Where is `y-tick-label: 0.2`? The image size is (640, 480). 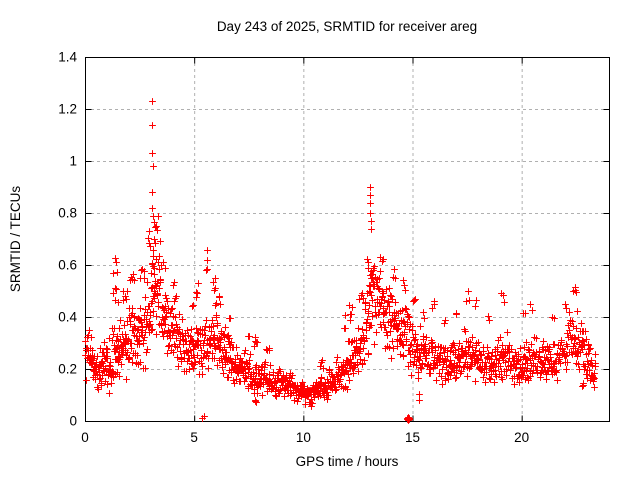
y-tick-label: 0.2 is located at coordinates (67, 369).